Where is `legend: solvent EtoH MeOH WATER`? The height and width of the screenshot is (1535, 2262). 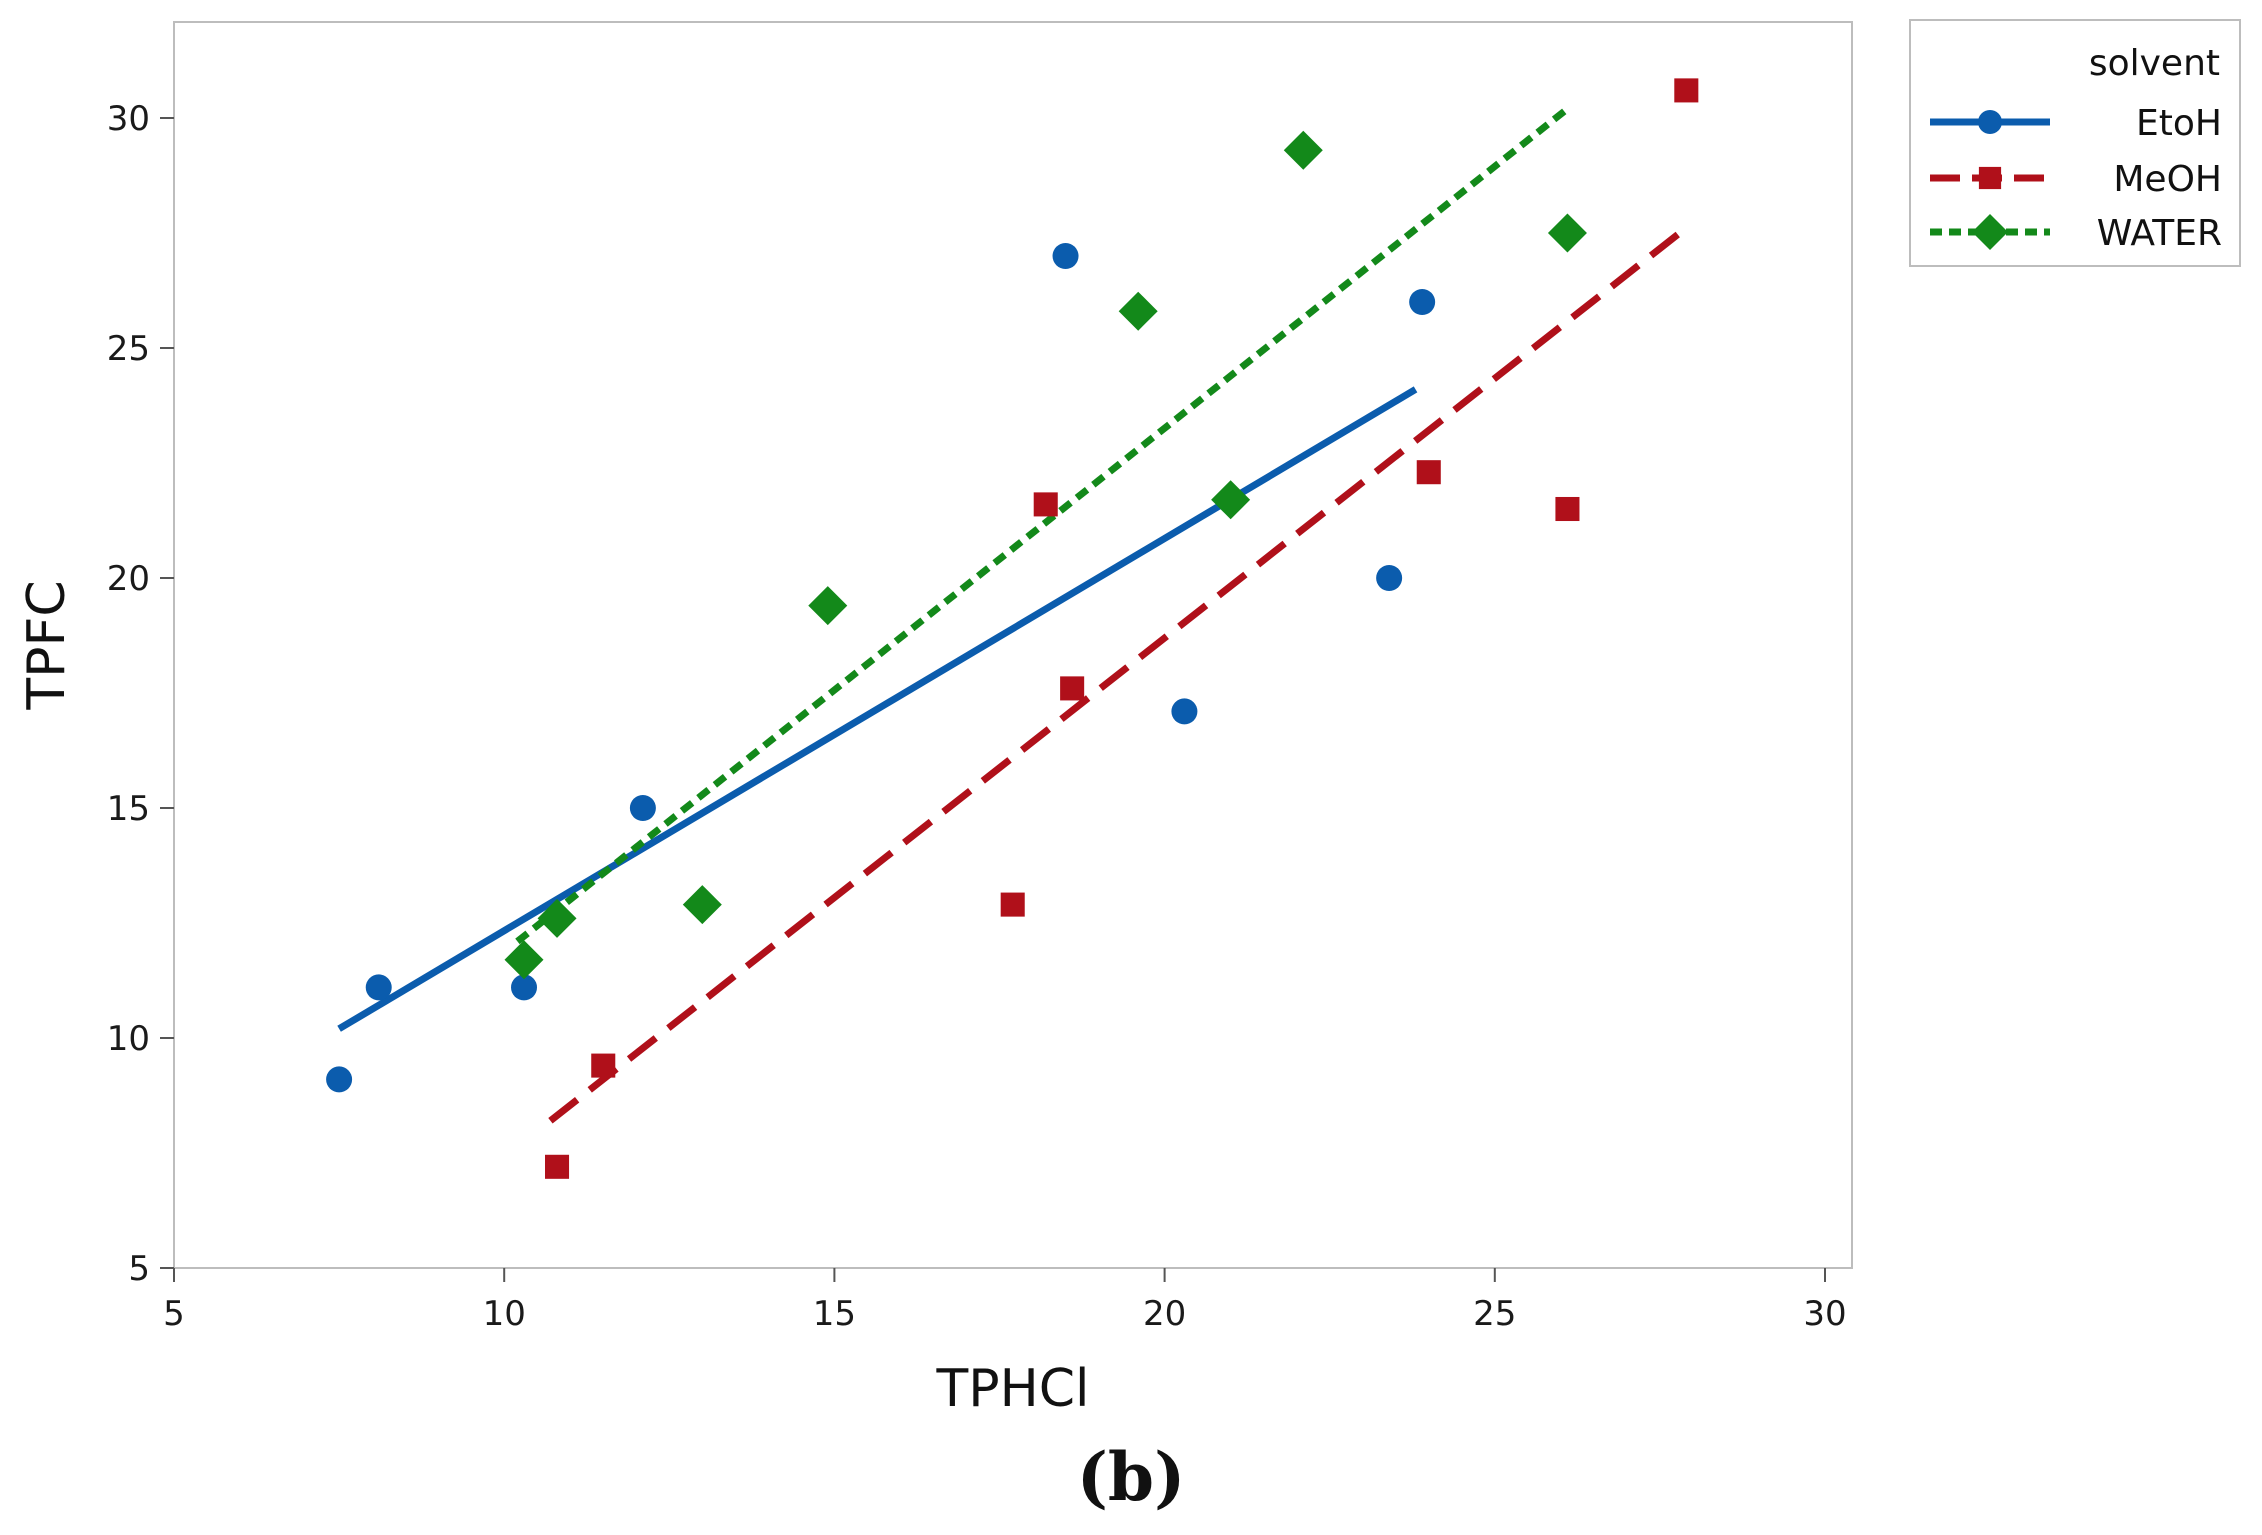
legend: solvent EtoH MeOH WATER is located at coordinates (2075, 143).